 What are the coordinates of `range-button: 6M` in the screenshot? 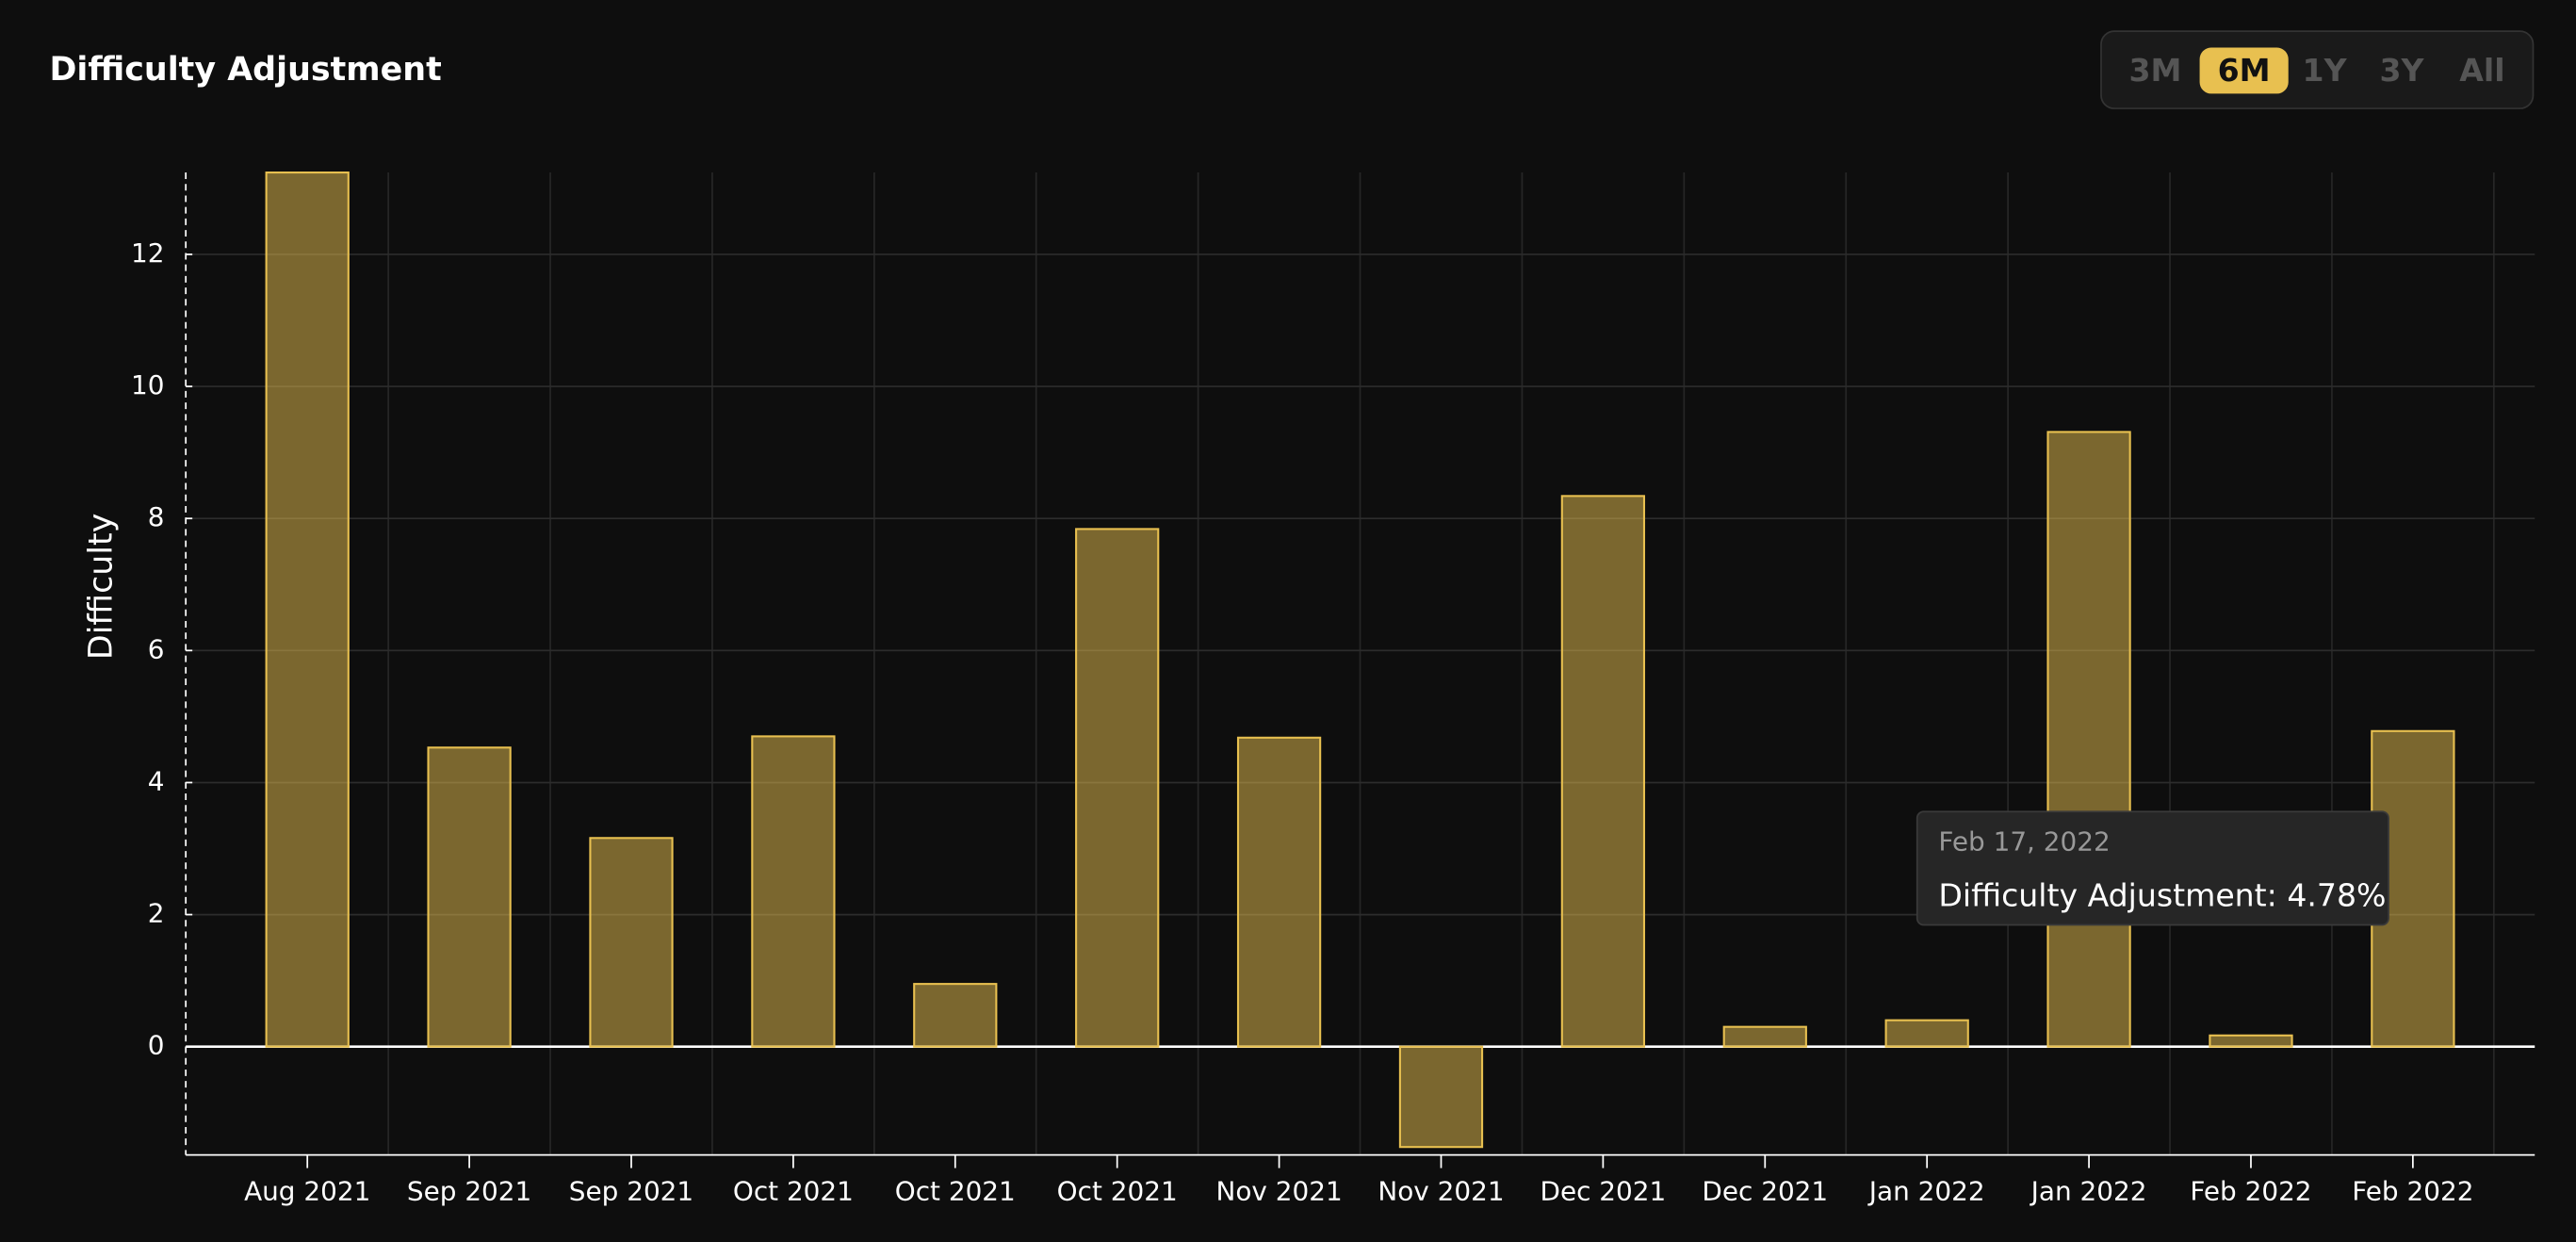 It's located at (2244, 70).